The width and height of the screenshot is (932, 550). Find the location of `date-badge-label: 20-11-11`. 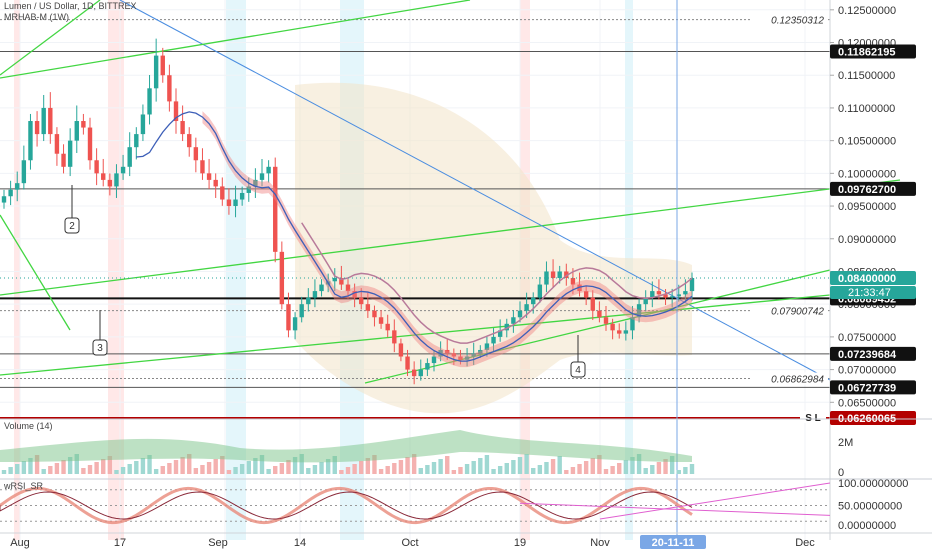

date-badge-label: 20-11-11 is located at coordinates (673, 543).